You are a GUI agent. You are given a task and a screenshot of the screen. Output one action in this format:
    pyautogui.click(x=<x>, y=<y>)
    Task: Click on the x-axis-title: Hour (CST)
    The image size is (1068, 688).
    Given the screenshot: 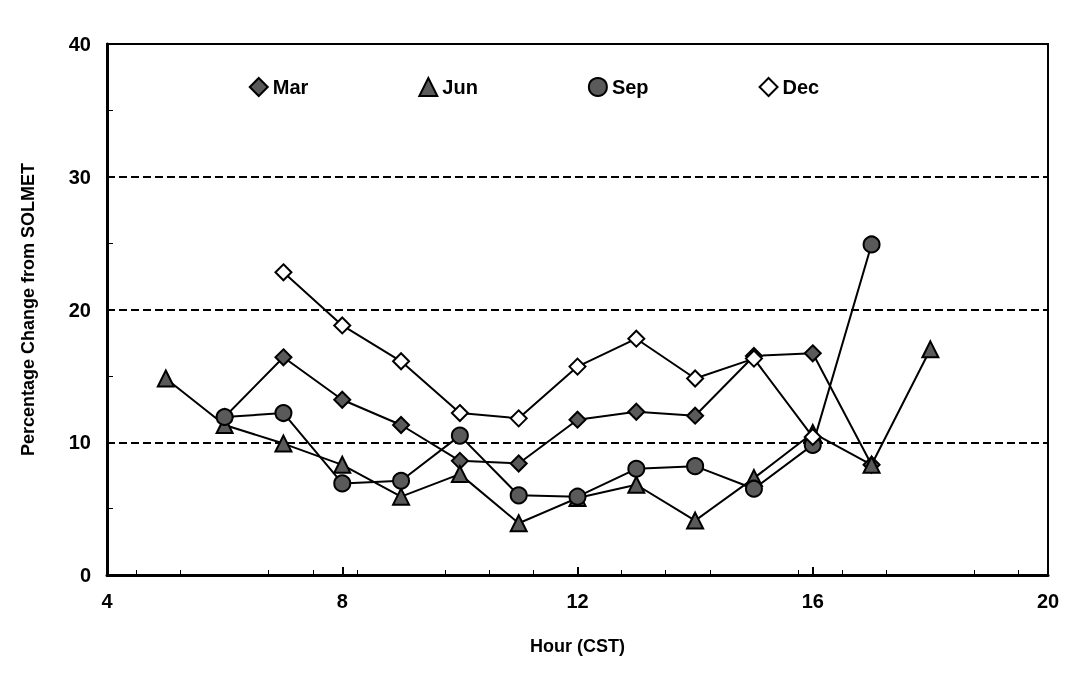 What is the action you would take?
    pyautogui.click(x=577, y=646)
    